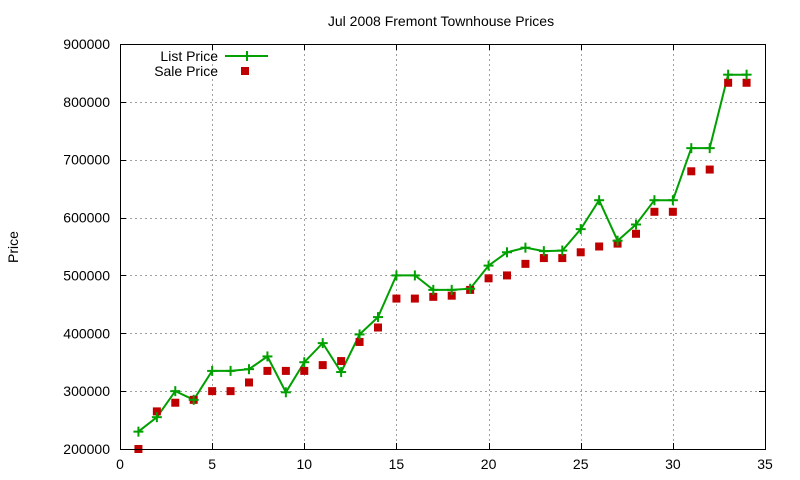 The height and width of the screenshot is (480, 800). What do you see at coordinates (765, 464) in the screenshot?
I see `x-tick-label: 35` at bounding box center [765, 464].